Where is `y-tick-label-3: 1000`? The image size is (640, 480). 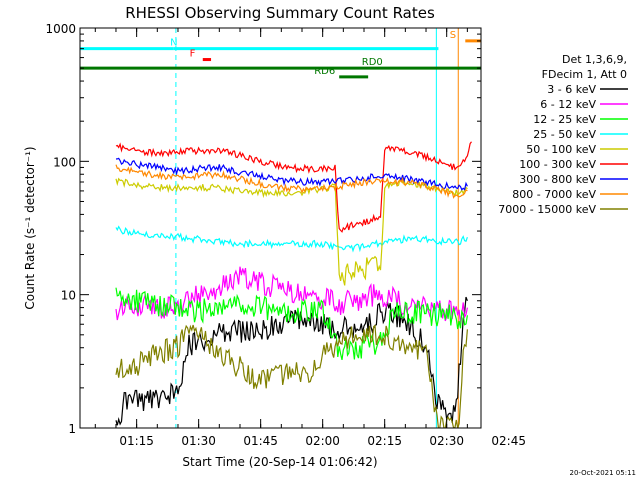 y-tick-label-3: 1000 is located at coordinates (60, 29).